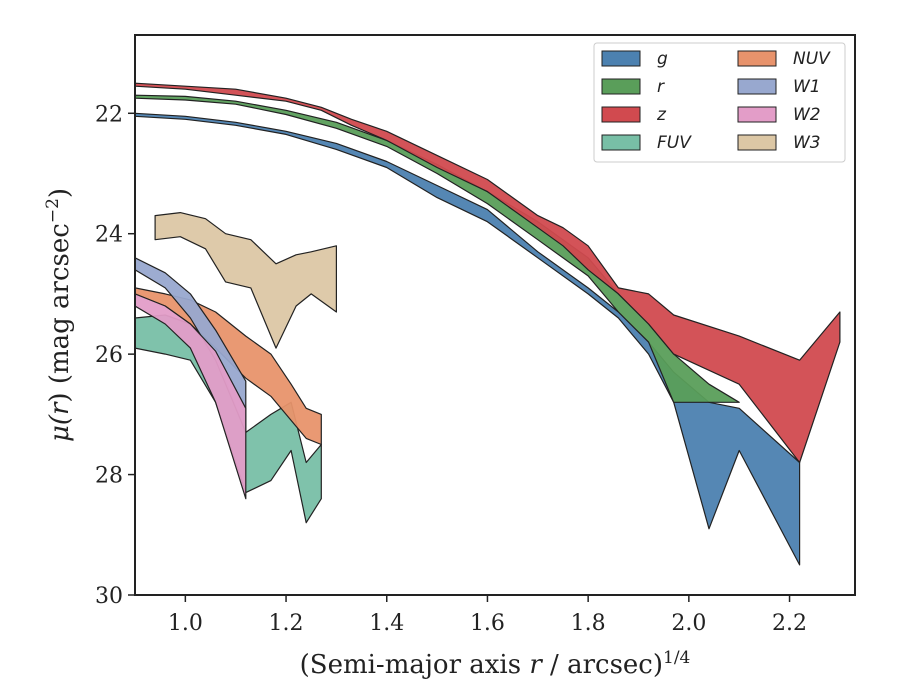 The height and width of the screenshot is (700, 900). Describe the element at coordinates (386, 623) in the screenshot. I see `x-tick-label: 1.4` at that location.